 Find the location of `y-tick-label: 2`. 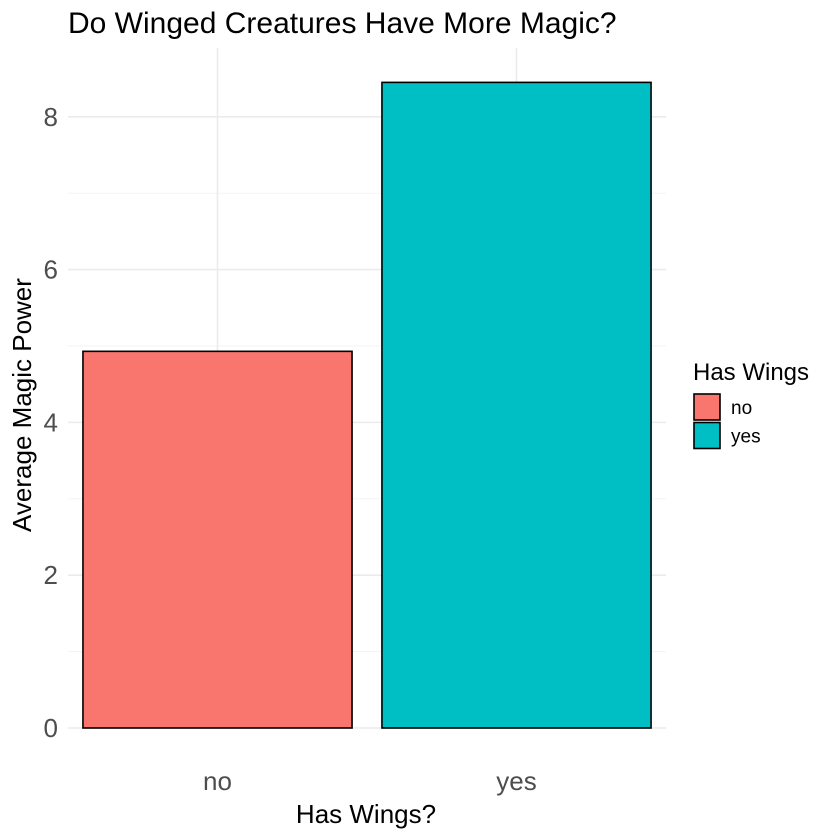

y-tick-label: 2 is located at coordinates (51, 575).